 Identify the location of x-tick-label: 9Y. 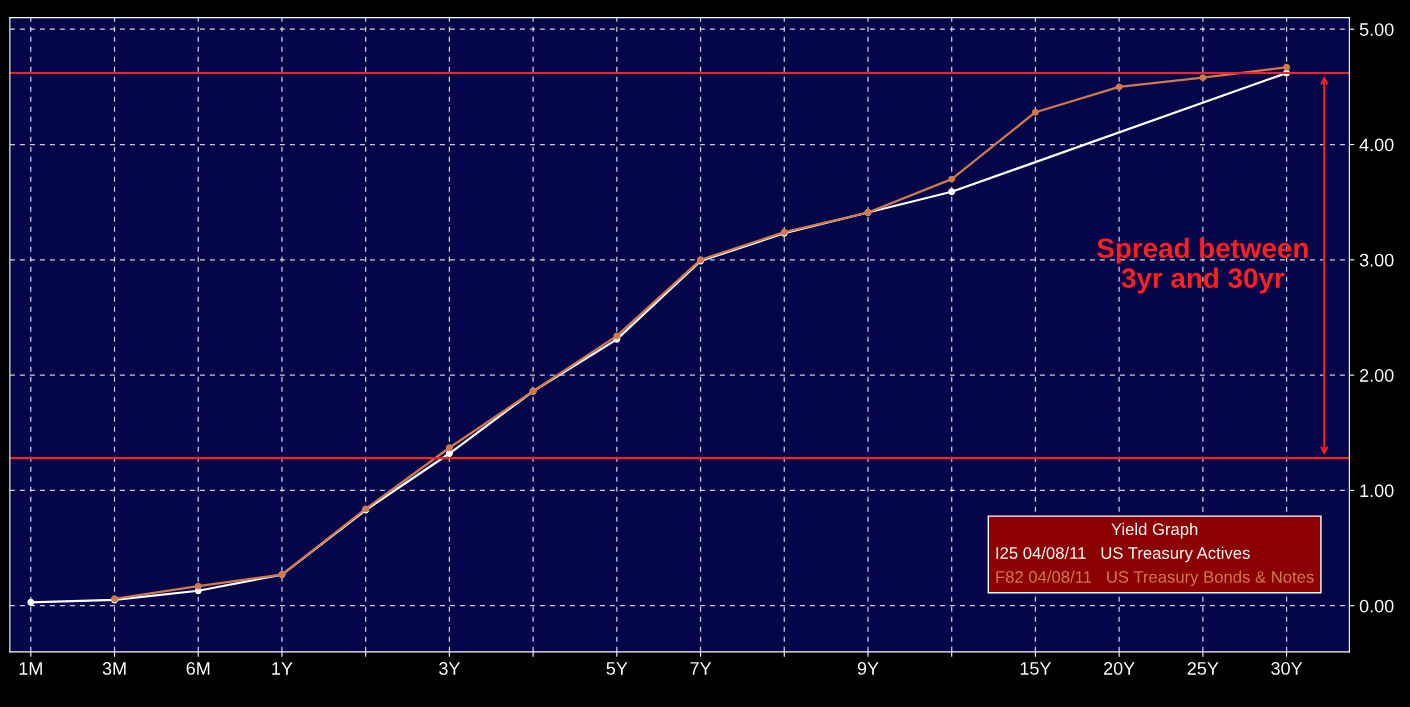
(868, 668).